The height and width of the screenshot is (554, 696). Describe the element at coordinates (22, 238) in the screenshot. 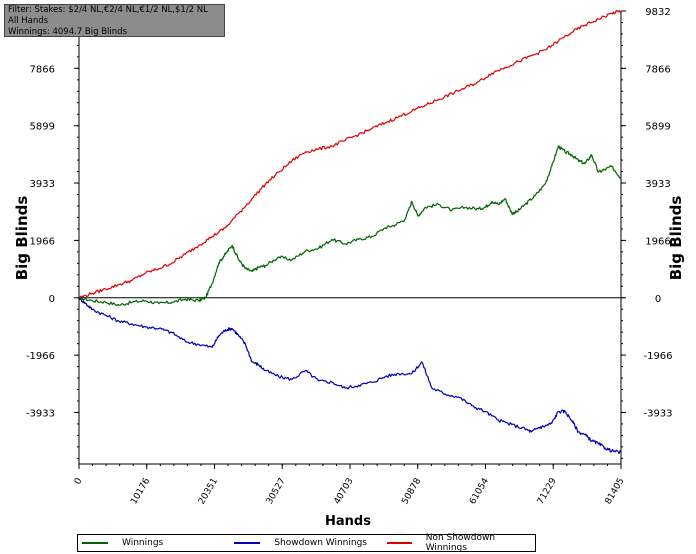

I see `y-axis-title-left: Big Blinds` at that location.